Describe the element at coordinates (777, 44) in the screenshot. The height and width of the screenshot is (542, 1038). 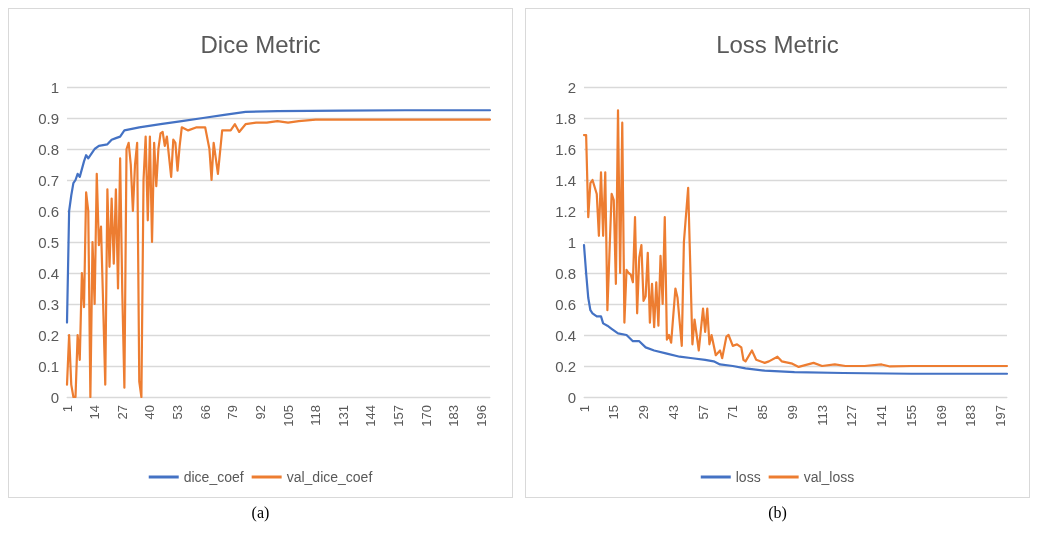
I see `chart-title: Loss Metric` at that location.